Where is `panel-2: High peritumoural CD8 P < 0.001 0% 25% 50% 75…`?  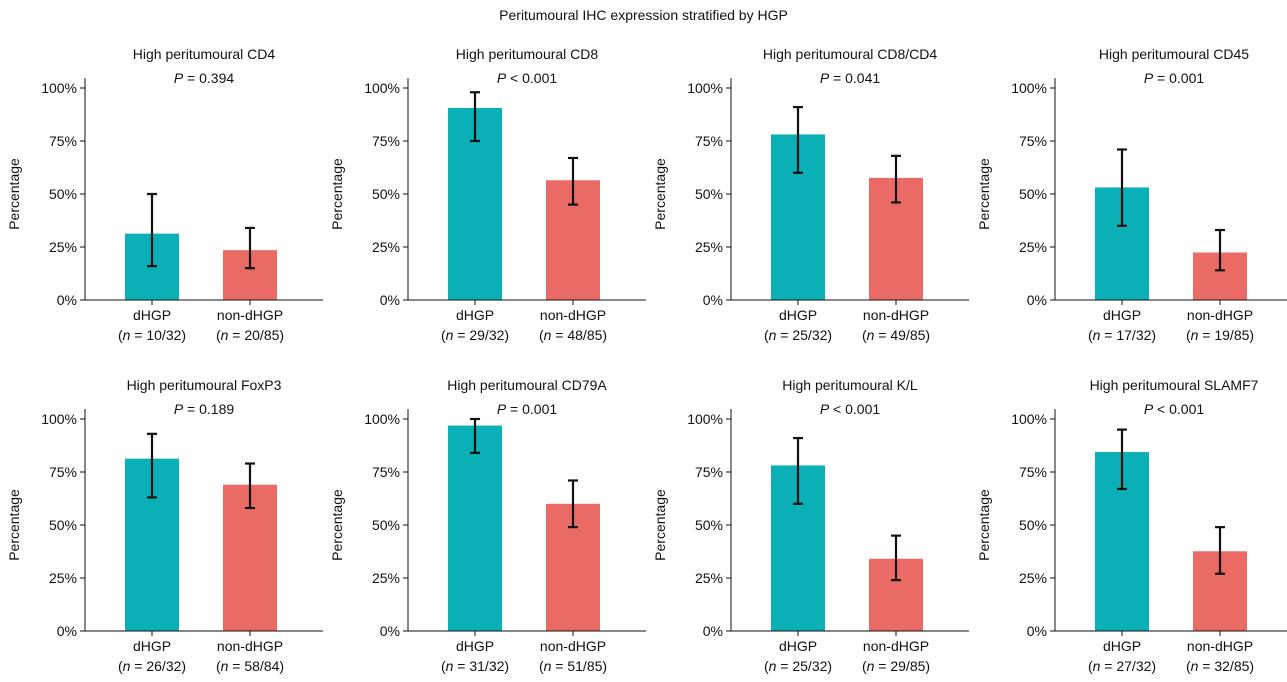 panel-2: High peritumoural CD8 P < 0.001 0% 25% 50% 75… is located at coordinates (487, 194).